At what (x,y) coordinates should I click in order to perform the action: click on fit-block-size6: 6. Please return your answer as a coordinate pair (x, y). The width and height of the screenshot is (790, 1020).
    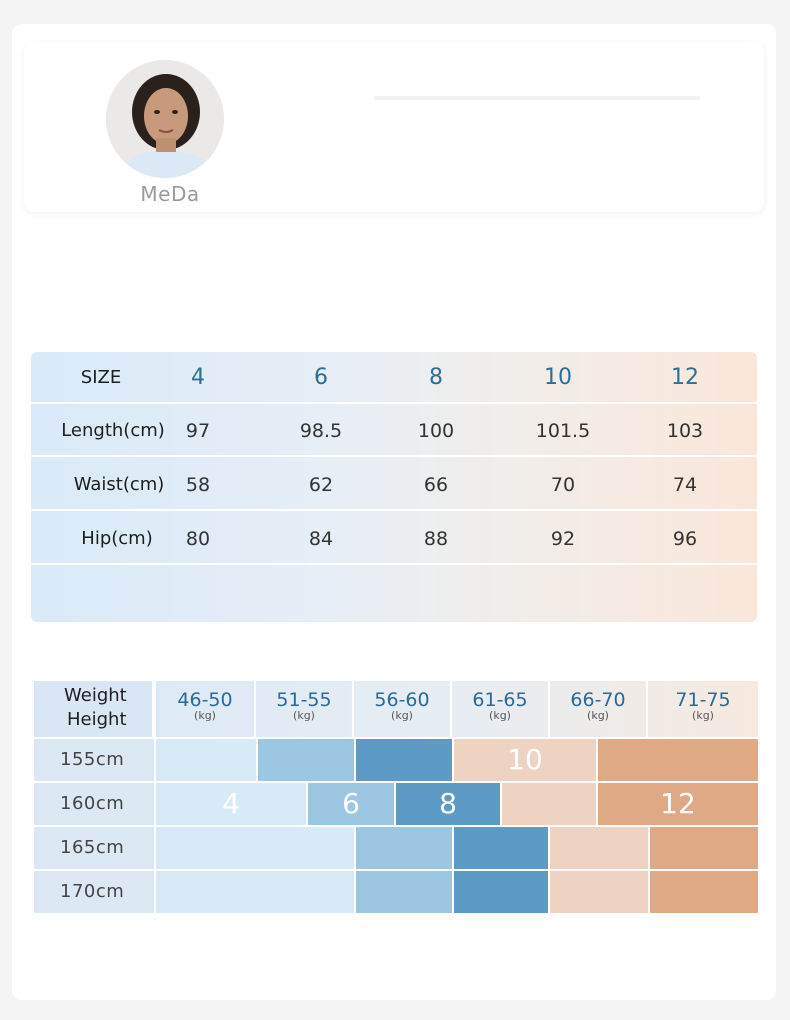
    Looking at the image, I should click on (351, 804).